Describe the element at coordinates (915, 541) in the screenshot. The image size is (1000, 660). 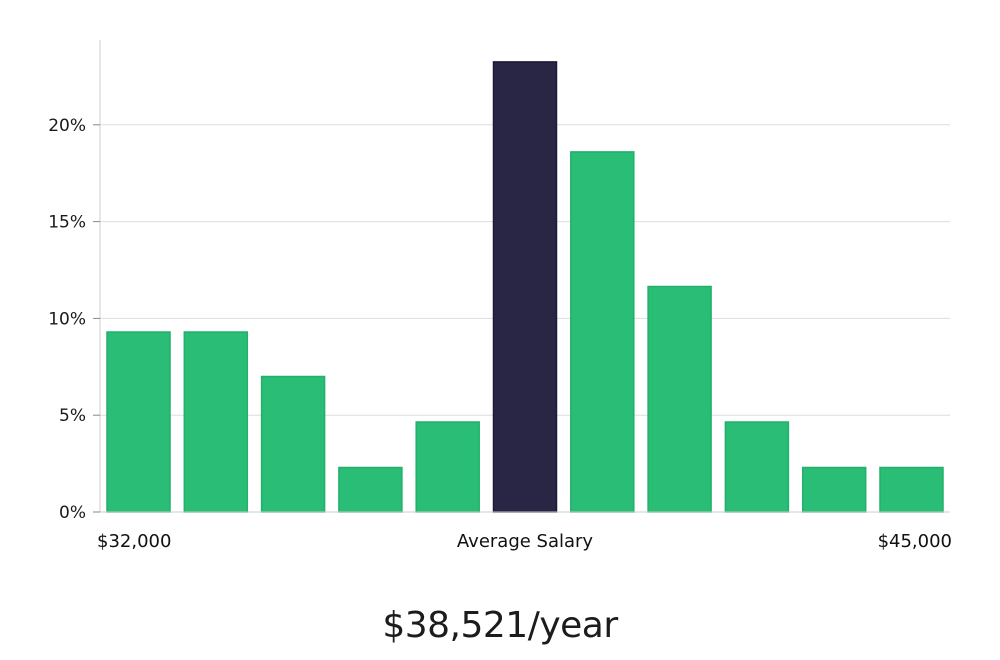
I see `x-max-label: $45,000` at that location.